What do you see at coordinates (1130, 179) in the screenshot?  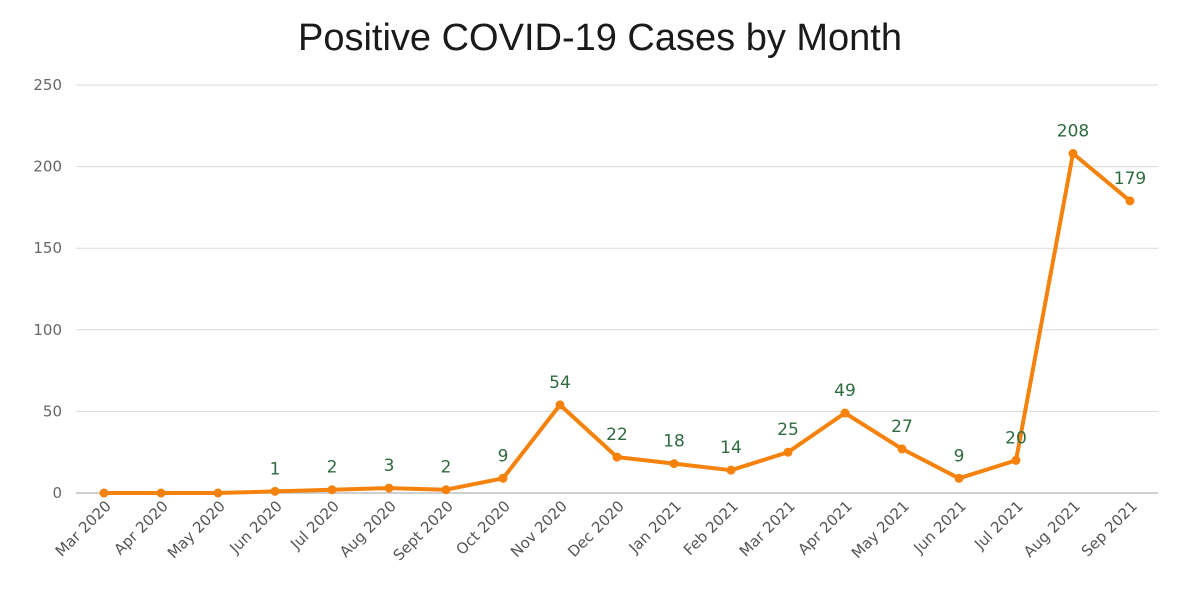 I see `data-label: 179` at bounding box center [1130, 179].